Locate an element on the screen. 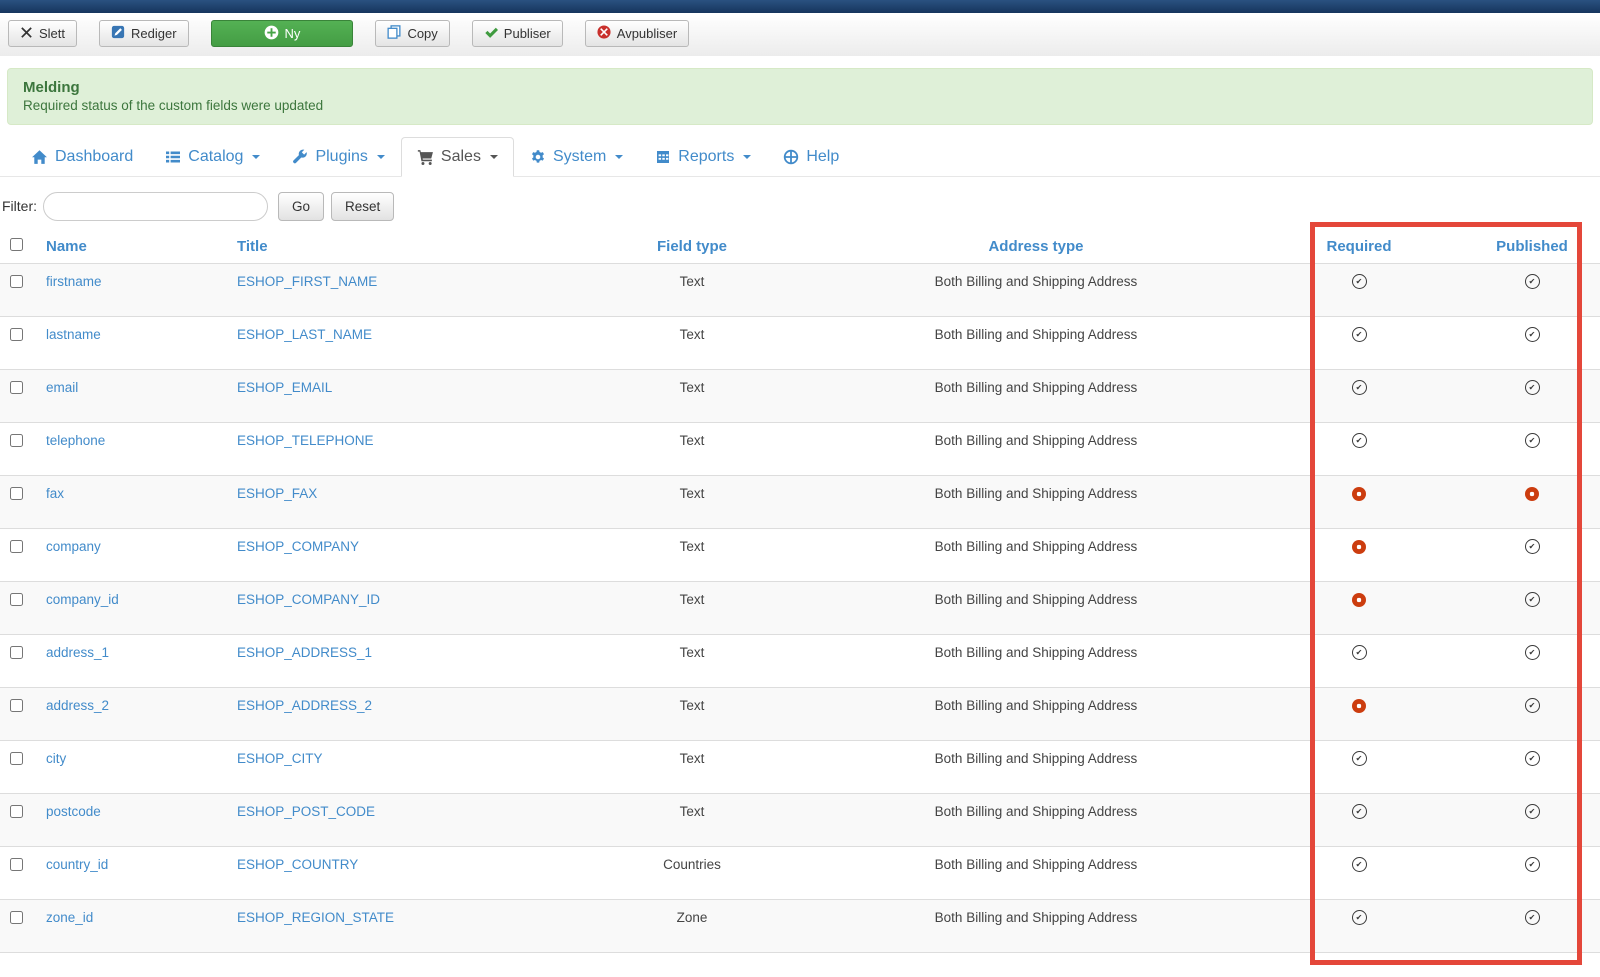  field-title-link: ESHOP_COUNTRY is located at coordinates (298, 864).